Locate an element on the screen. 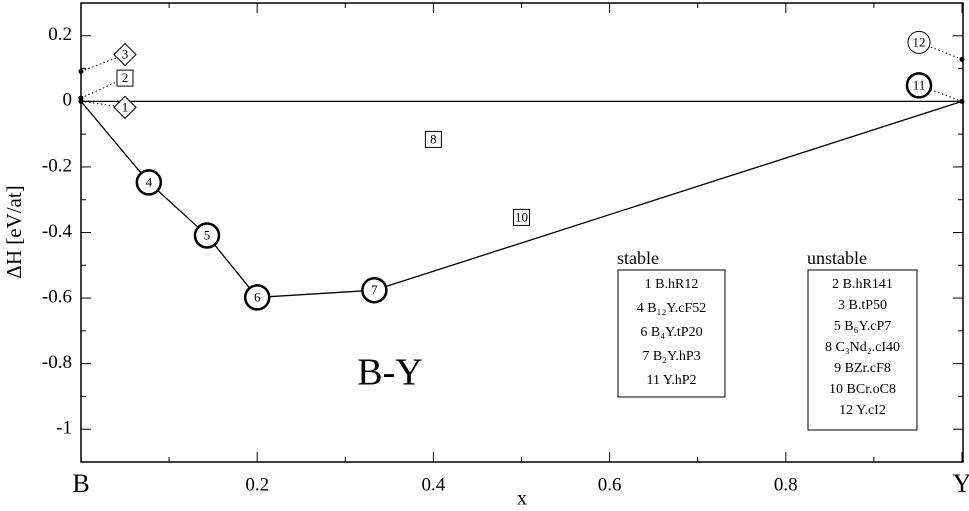  point-label: 7 is located at coordinates (374, 289).